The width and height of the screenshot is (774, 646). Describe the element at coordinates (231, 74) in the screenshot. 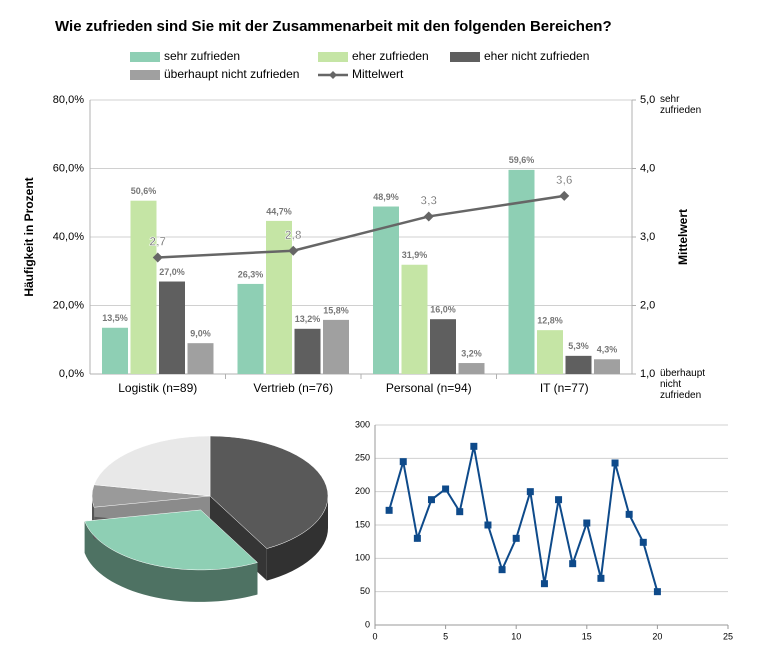

I see `legend-label: überhaupt nicht zufrieden` at that location.